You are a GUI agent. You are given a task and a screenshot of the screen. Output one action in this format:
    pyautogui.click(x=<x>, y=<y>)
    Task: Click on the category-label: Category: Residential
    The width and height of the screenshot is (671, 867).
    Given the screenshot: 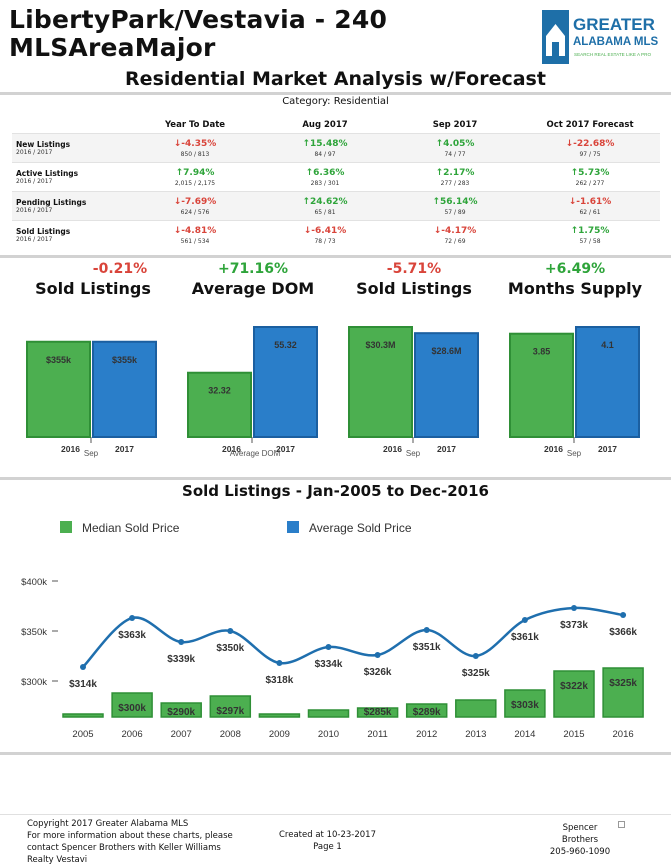 What is the action you would take?
    pyautogui.click(x=335, y=101)
    